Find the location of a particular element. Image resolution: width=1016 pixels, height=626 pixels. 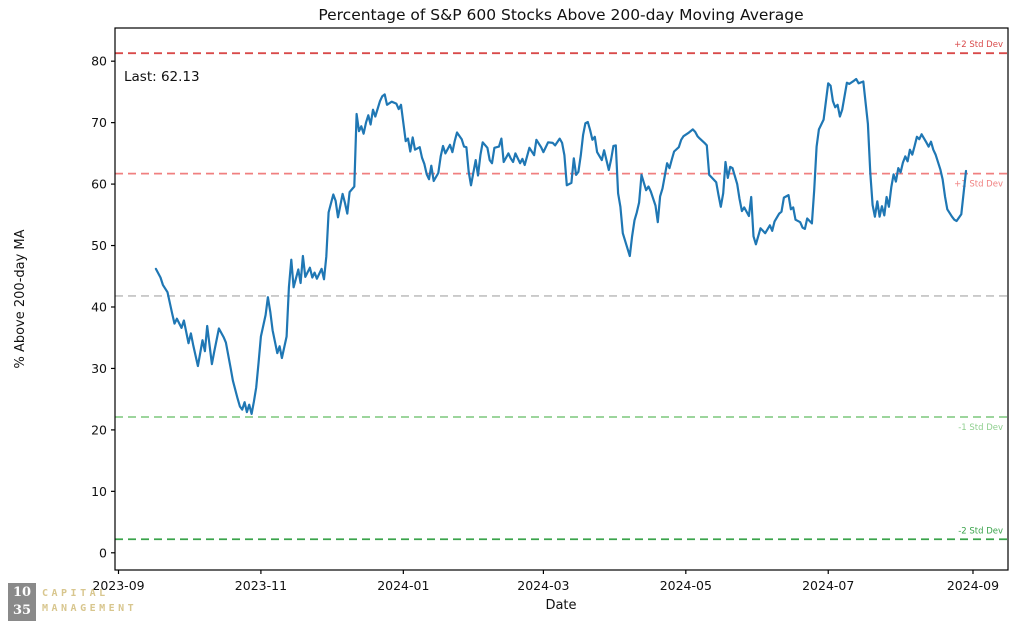

y-tick-label: 40 is located at coordinates (99, 306).